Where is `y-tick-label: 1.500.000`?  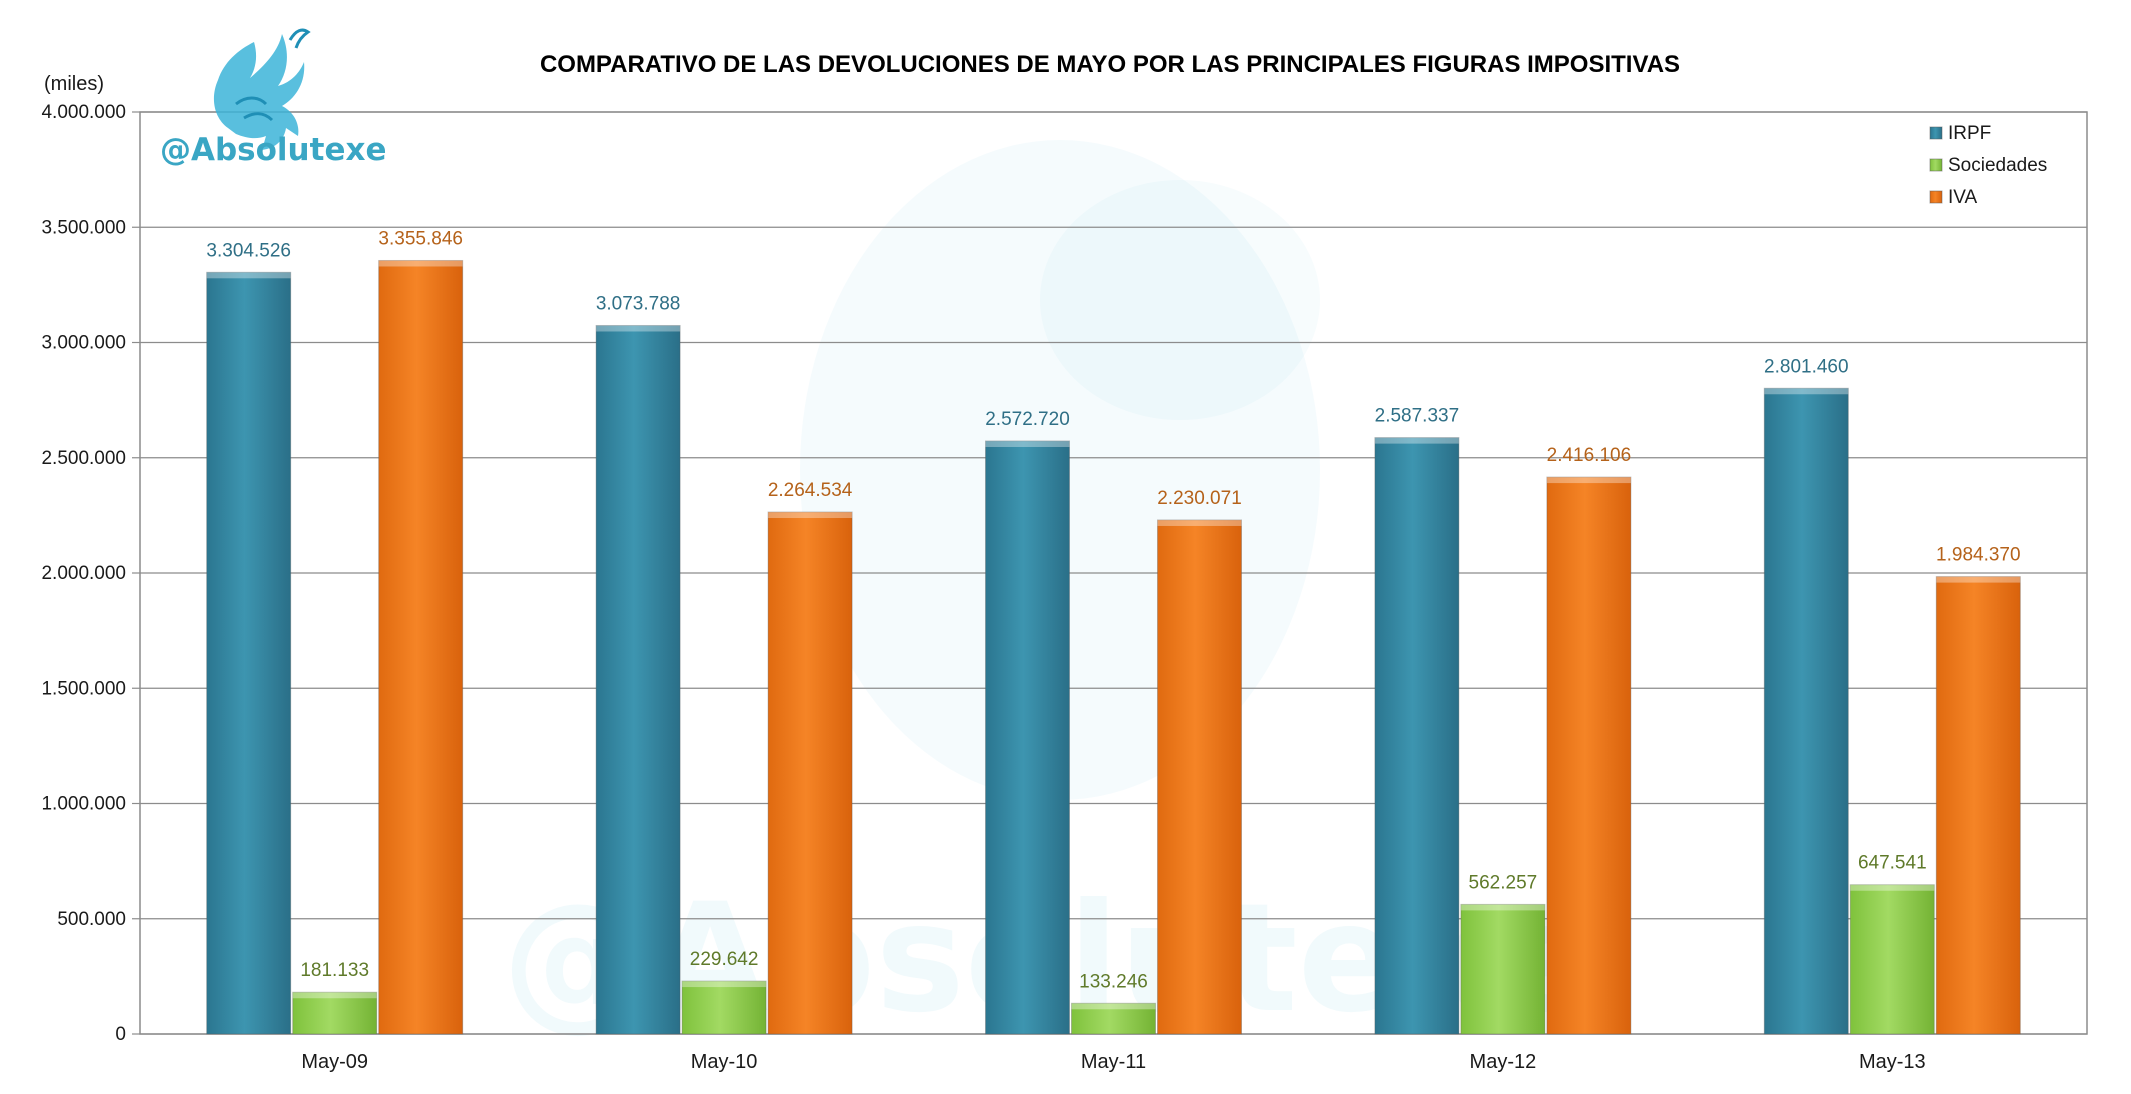 y-tick-label: 1.500.000 is located at coordinates (83, 688).